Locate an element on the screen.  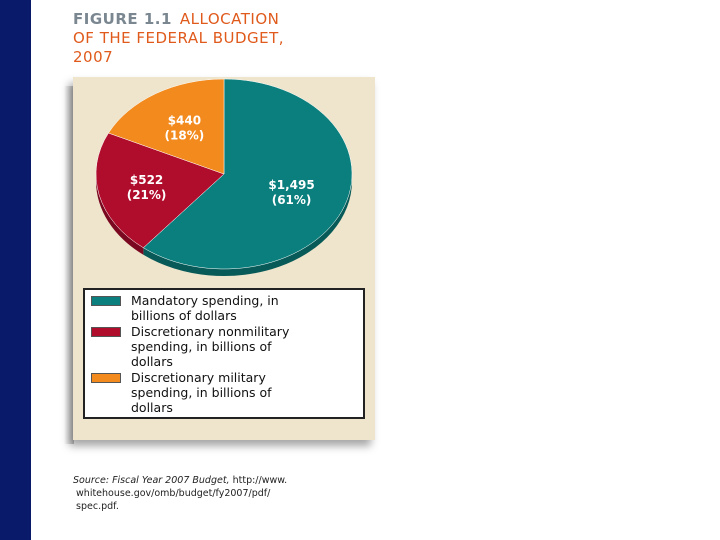
source-url-part3: spec.pdf. is located at coordinates (97, 506).